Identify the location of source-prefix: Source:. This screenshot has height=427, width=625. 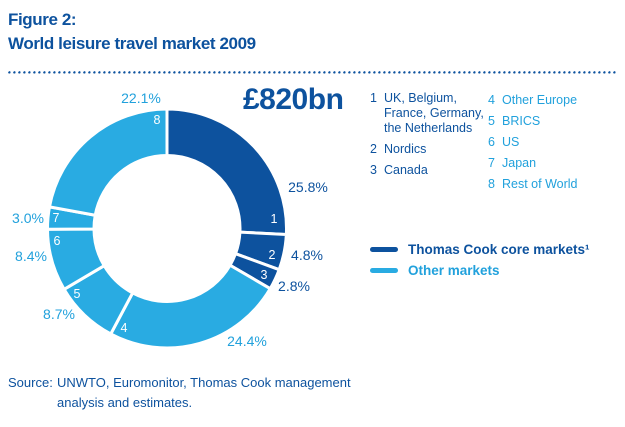
(30, 382).